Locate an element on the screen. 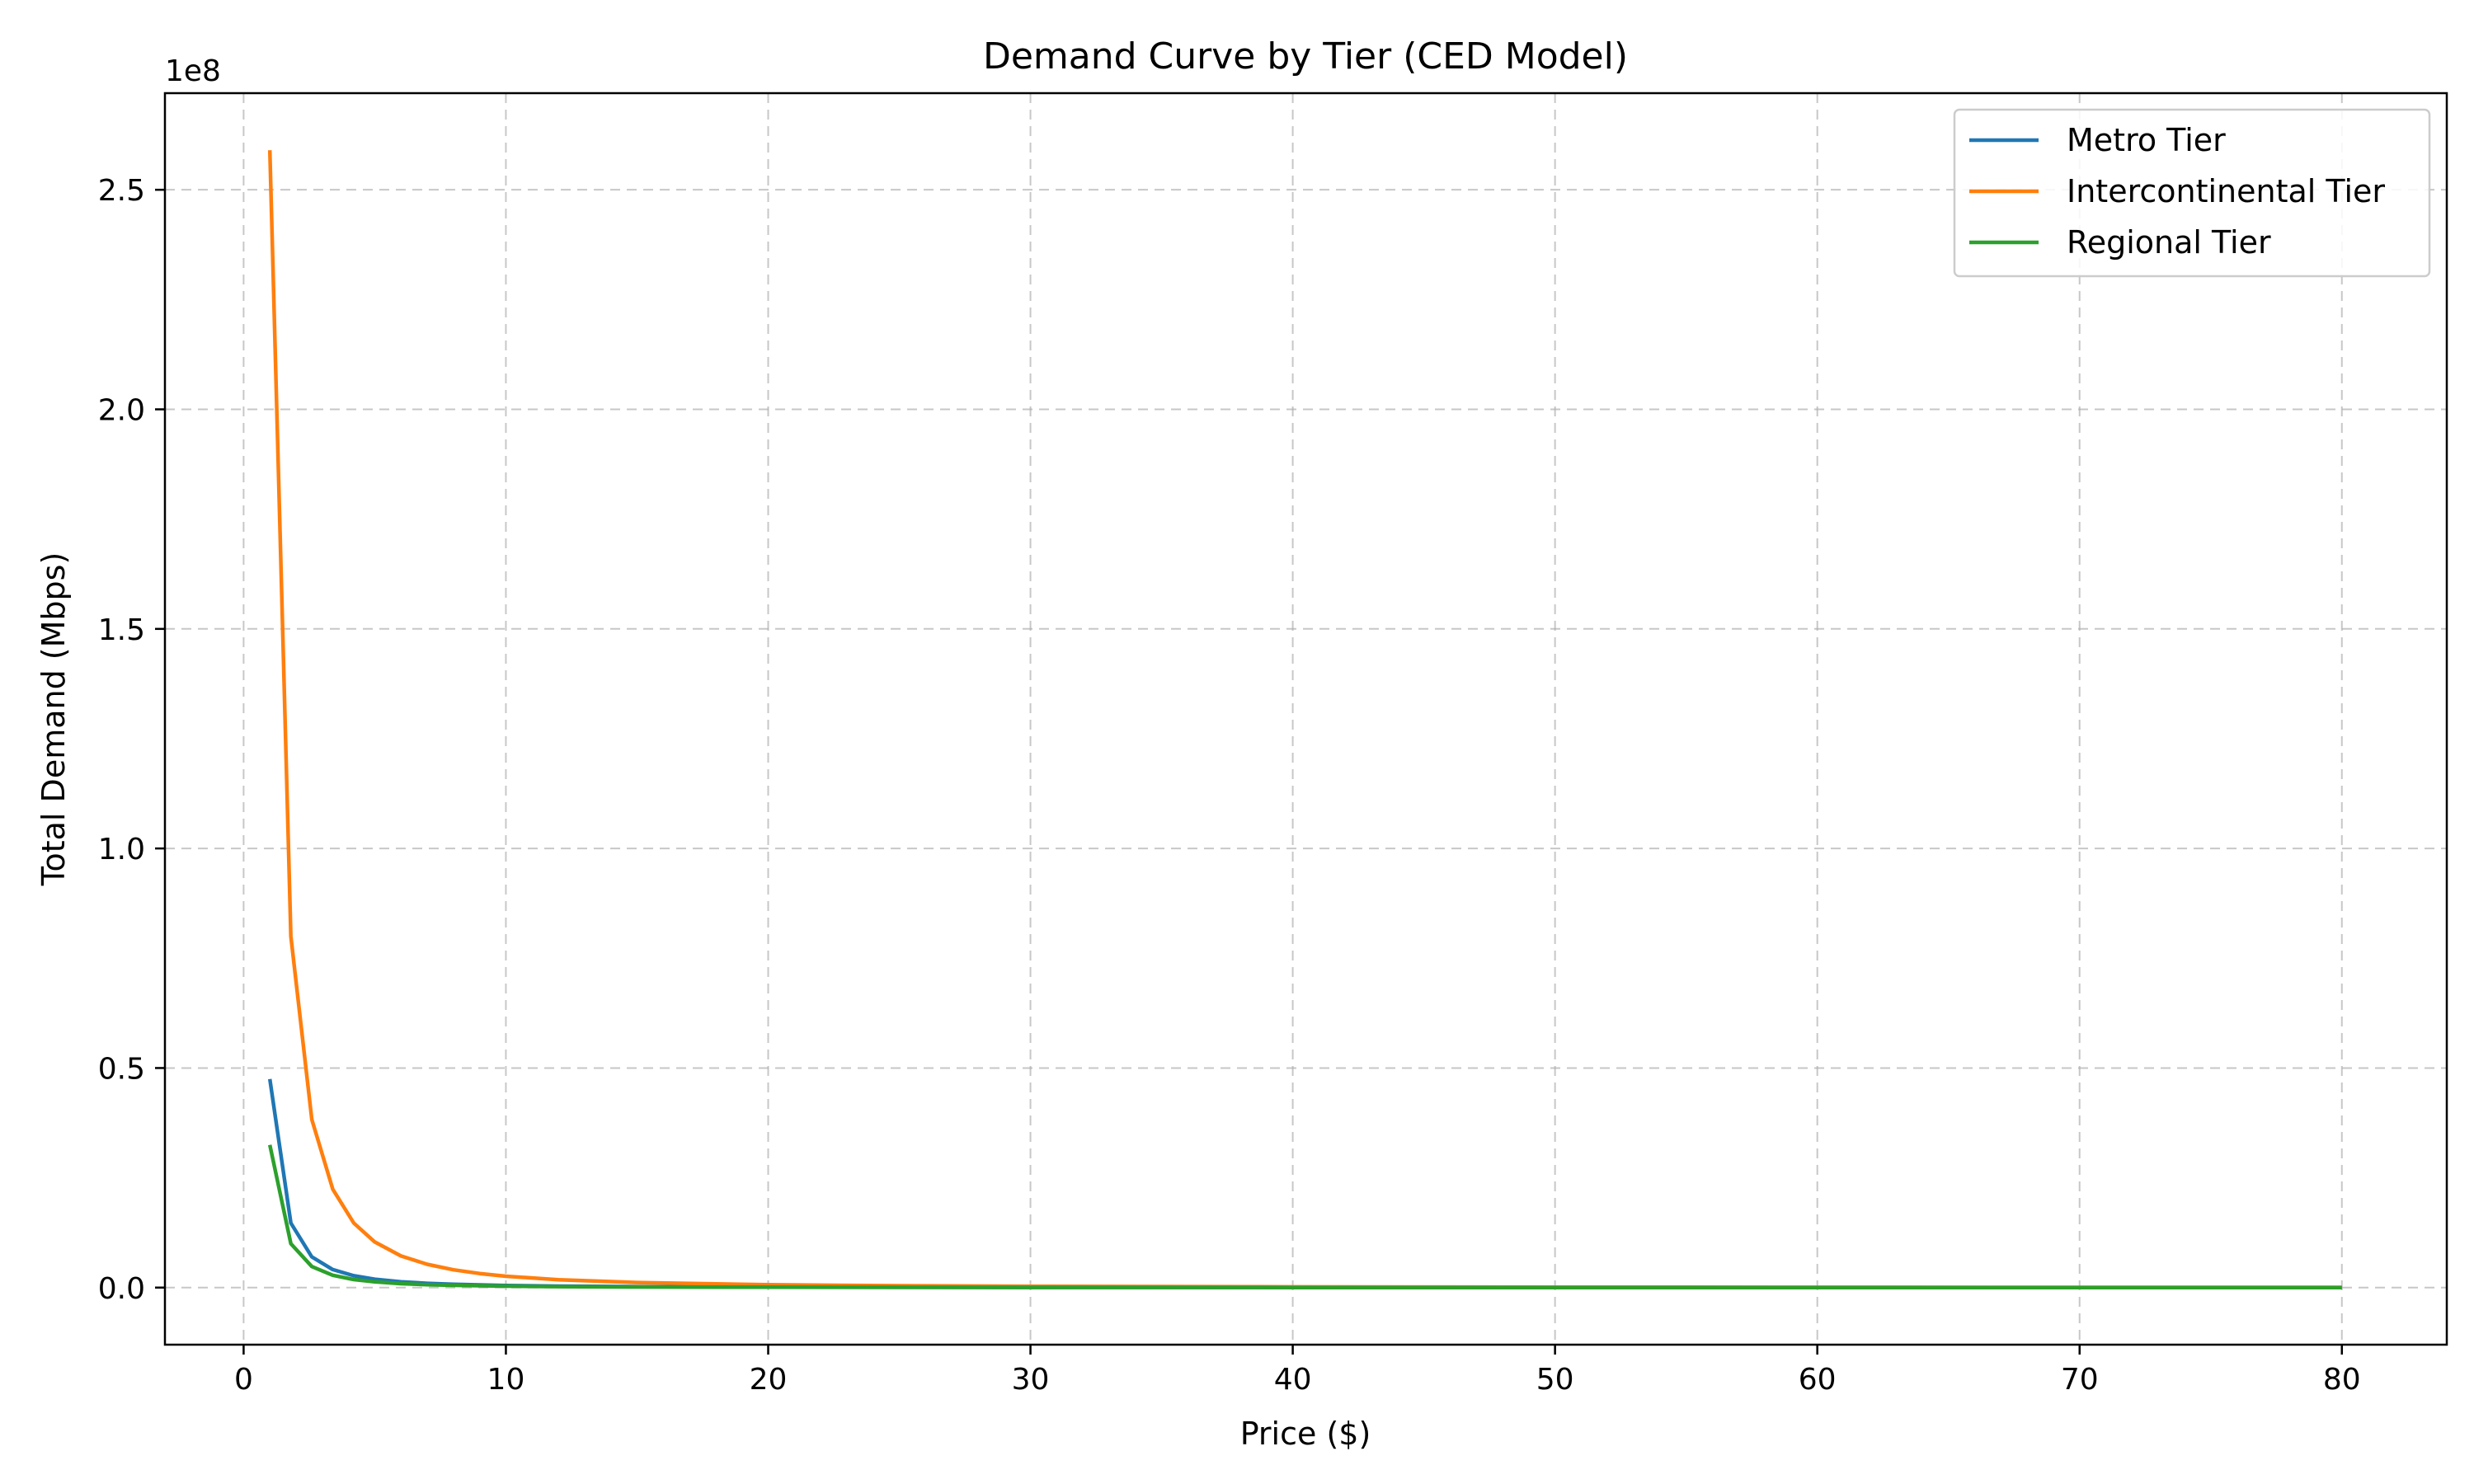 The height and width of the screenshot is (1484, 2474). x-axis-label: Price ($) is located at coordinates (1305, 1434).